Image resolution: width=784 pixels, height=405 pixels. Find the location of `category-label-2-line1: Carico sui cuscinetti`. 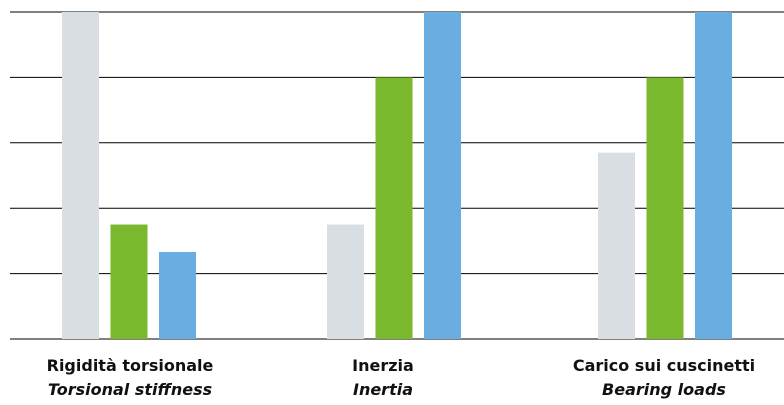

category-label-2-line1: Carico sui cuscinetti is located at coordinates (664, 365).